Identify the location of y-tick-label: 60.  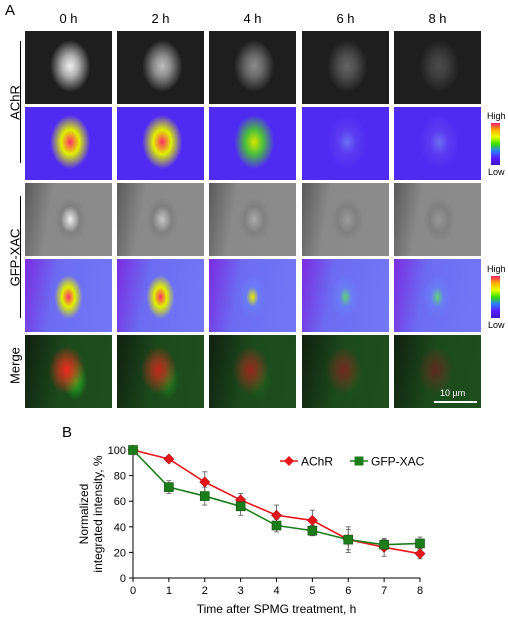
(120, 502).